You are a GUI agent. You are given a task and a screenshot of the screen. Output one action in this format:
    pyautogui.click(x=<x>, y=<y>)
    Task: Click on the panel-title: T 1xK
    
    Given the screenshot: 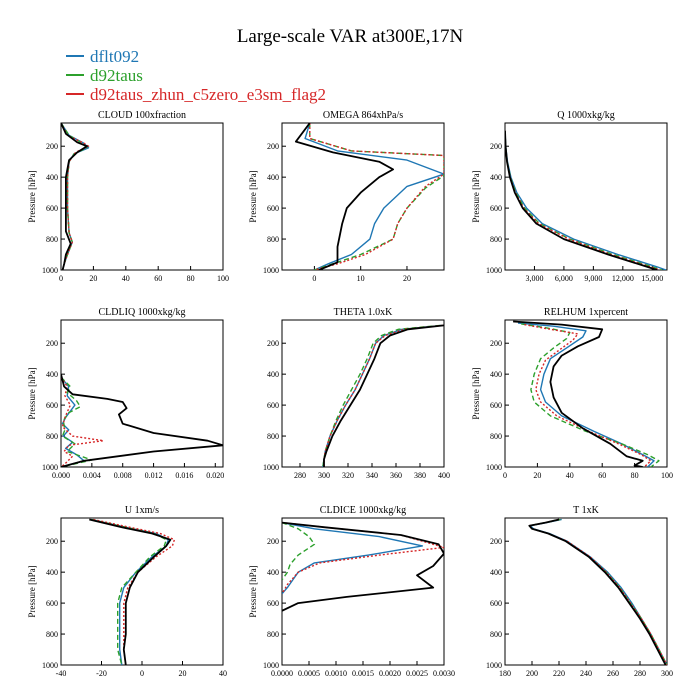 What is the action you would take?
    pyautogui.click(x=586, y=510)
    